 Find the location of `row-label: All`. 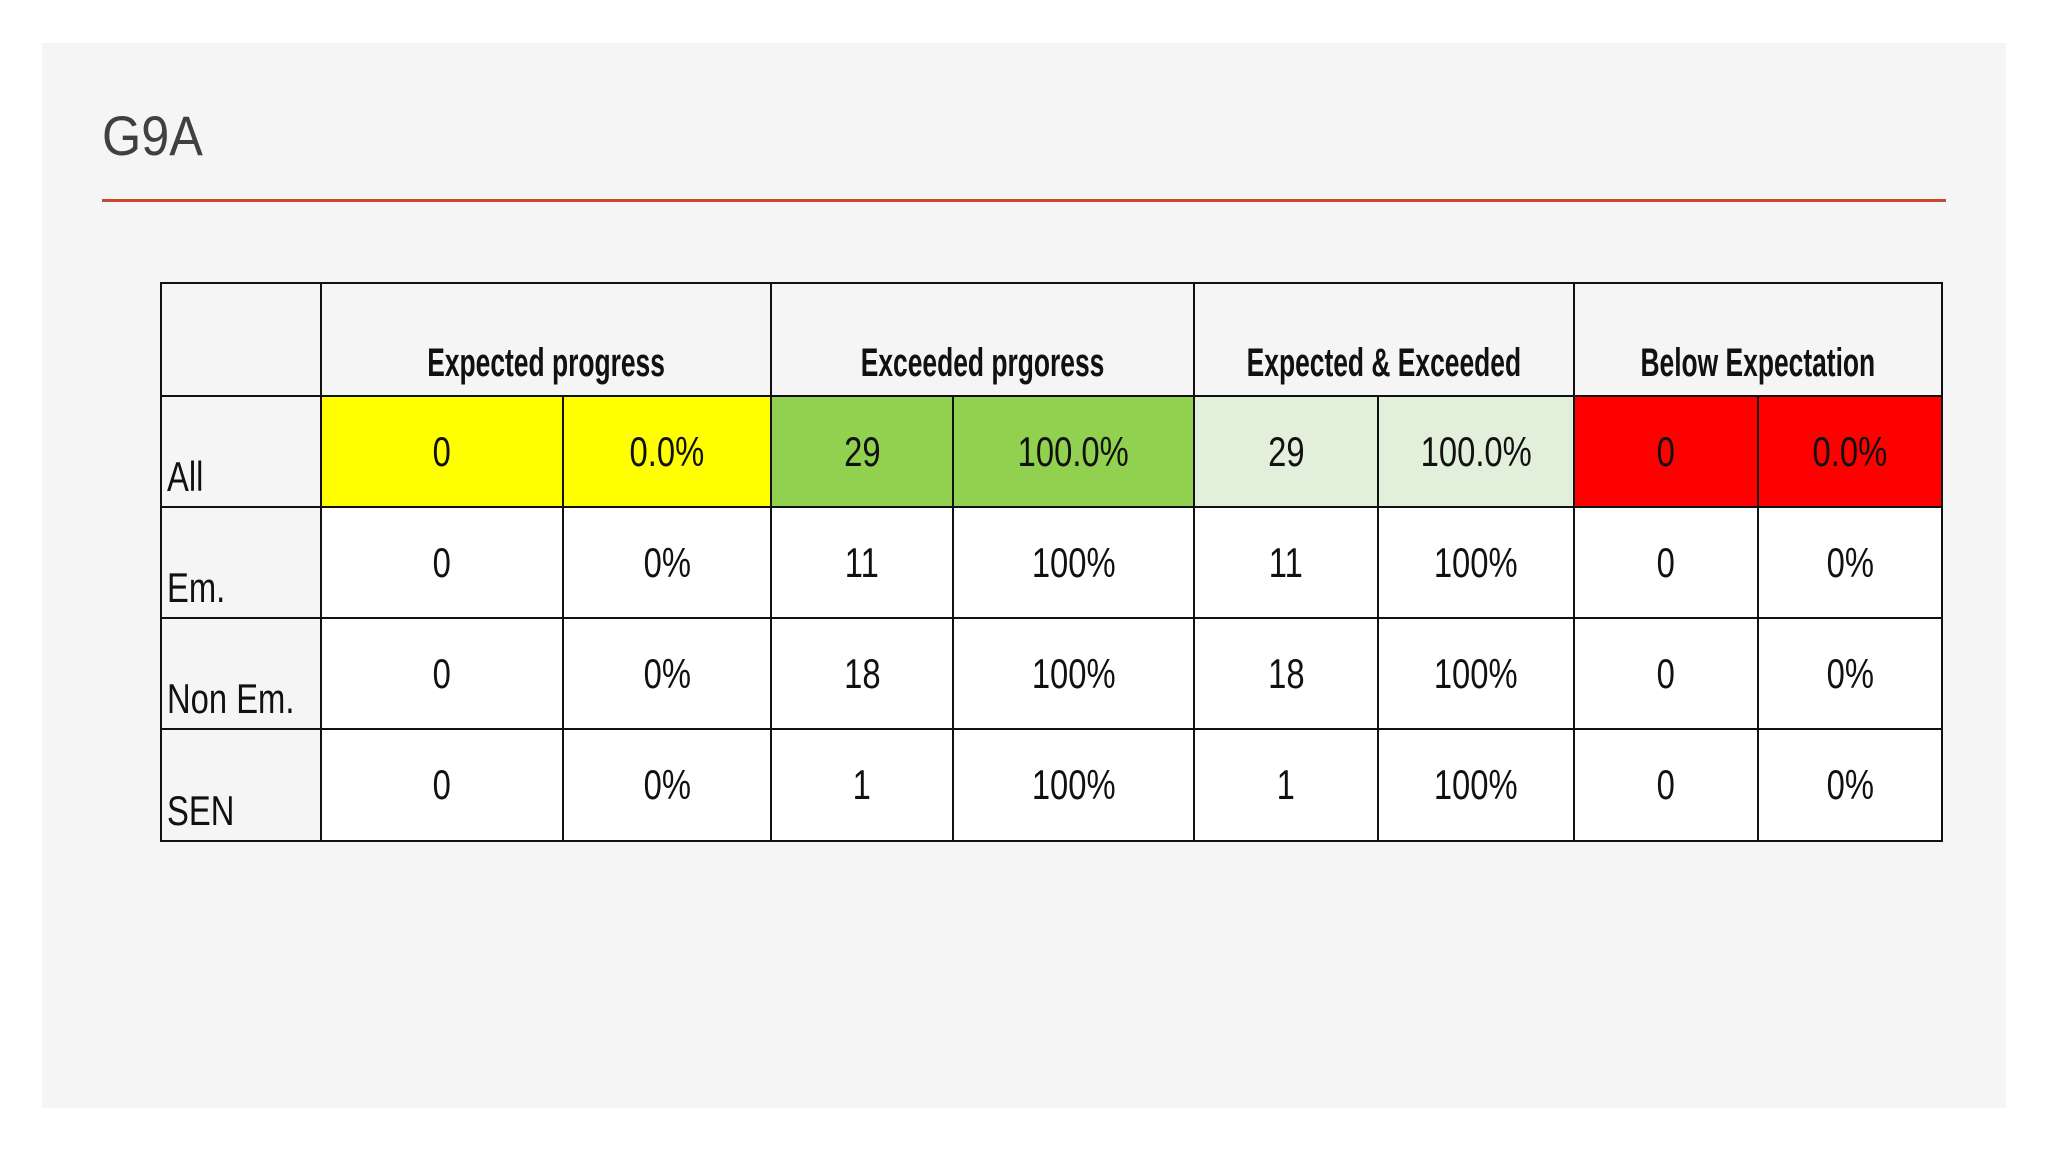

row-label: All is located at coordinates (185, 476).